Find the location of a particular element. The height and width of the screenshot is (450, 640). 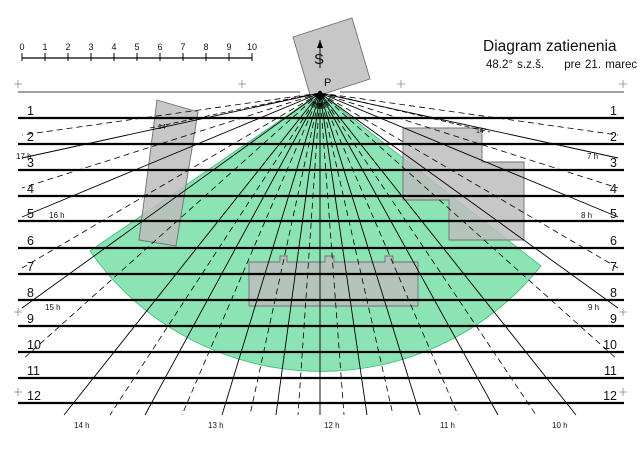

hour-label-7: 7 h is located at coordinates (592, 156).